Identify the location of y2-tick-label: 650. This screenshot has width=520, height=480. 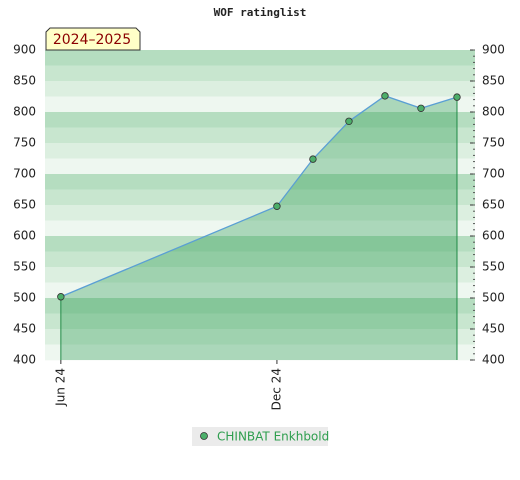
(493, 205).